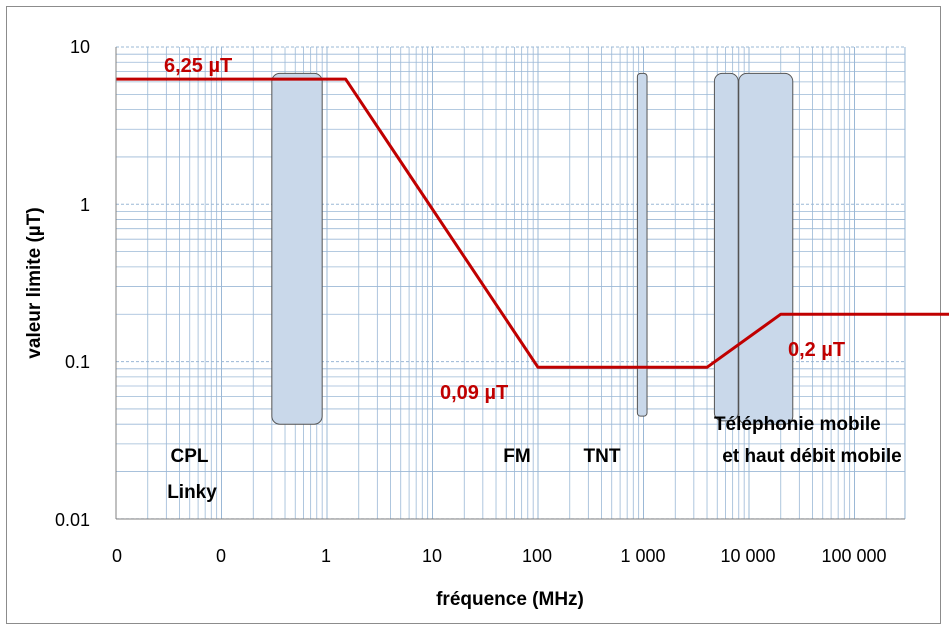 This screenshot has width=949, height=630. What do you see at coordinates (432, 556) in the screenshot?
I see `x-tick-label: 10` at bounding box center [432, 556].